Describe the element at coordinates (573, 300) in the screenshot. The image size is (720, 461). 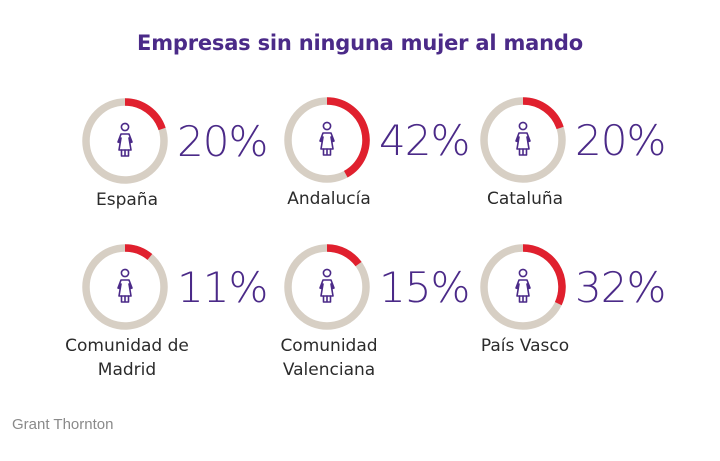
I see `donut-item-pais-vasco: 32% País Vasco` at that location.